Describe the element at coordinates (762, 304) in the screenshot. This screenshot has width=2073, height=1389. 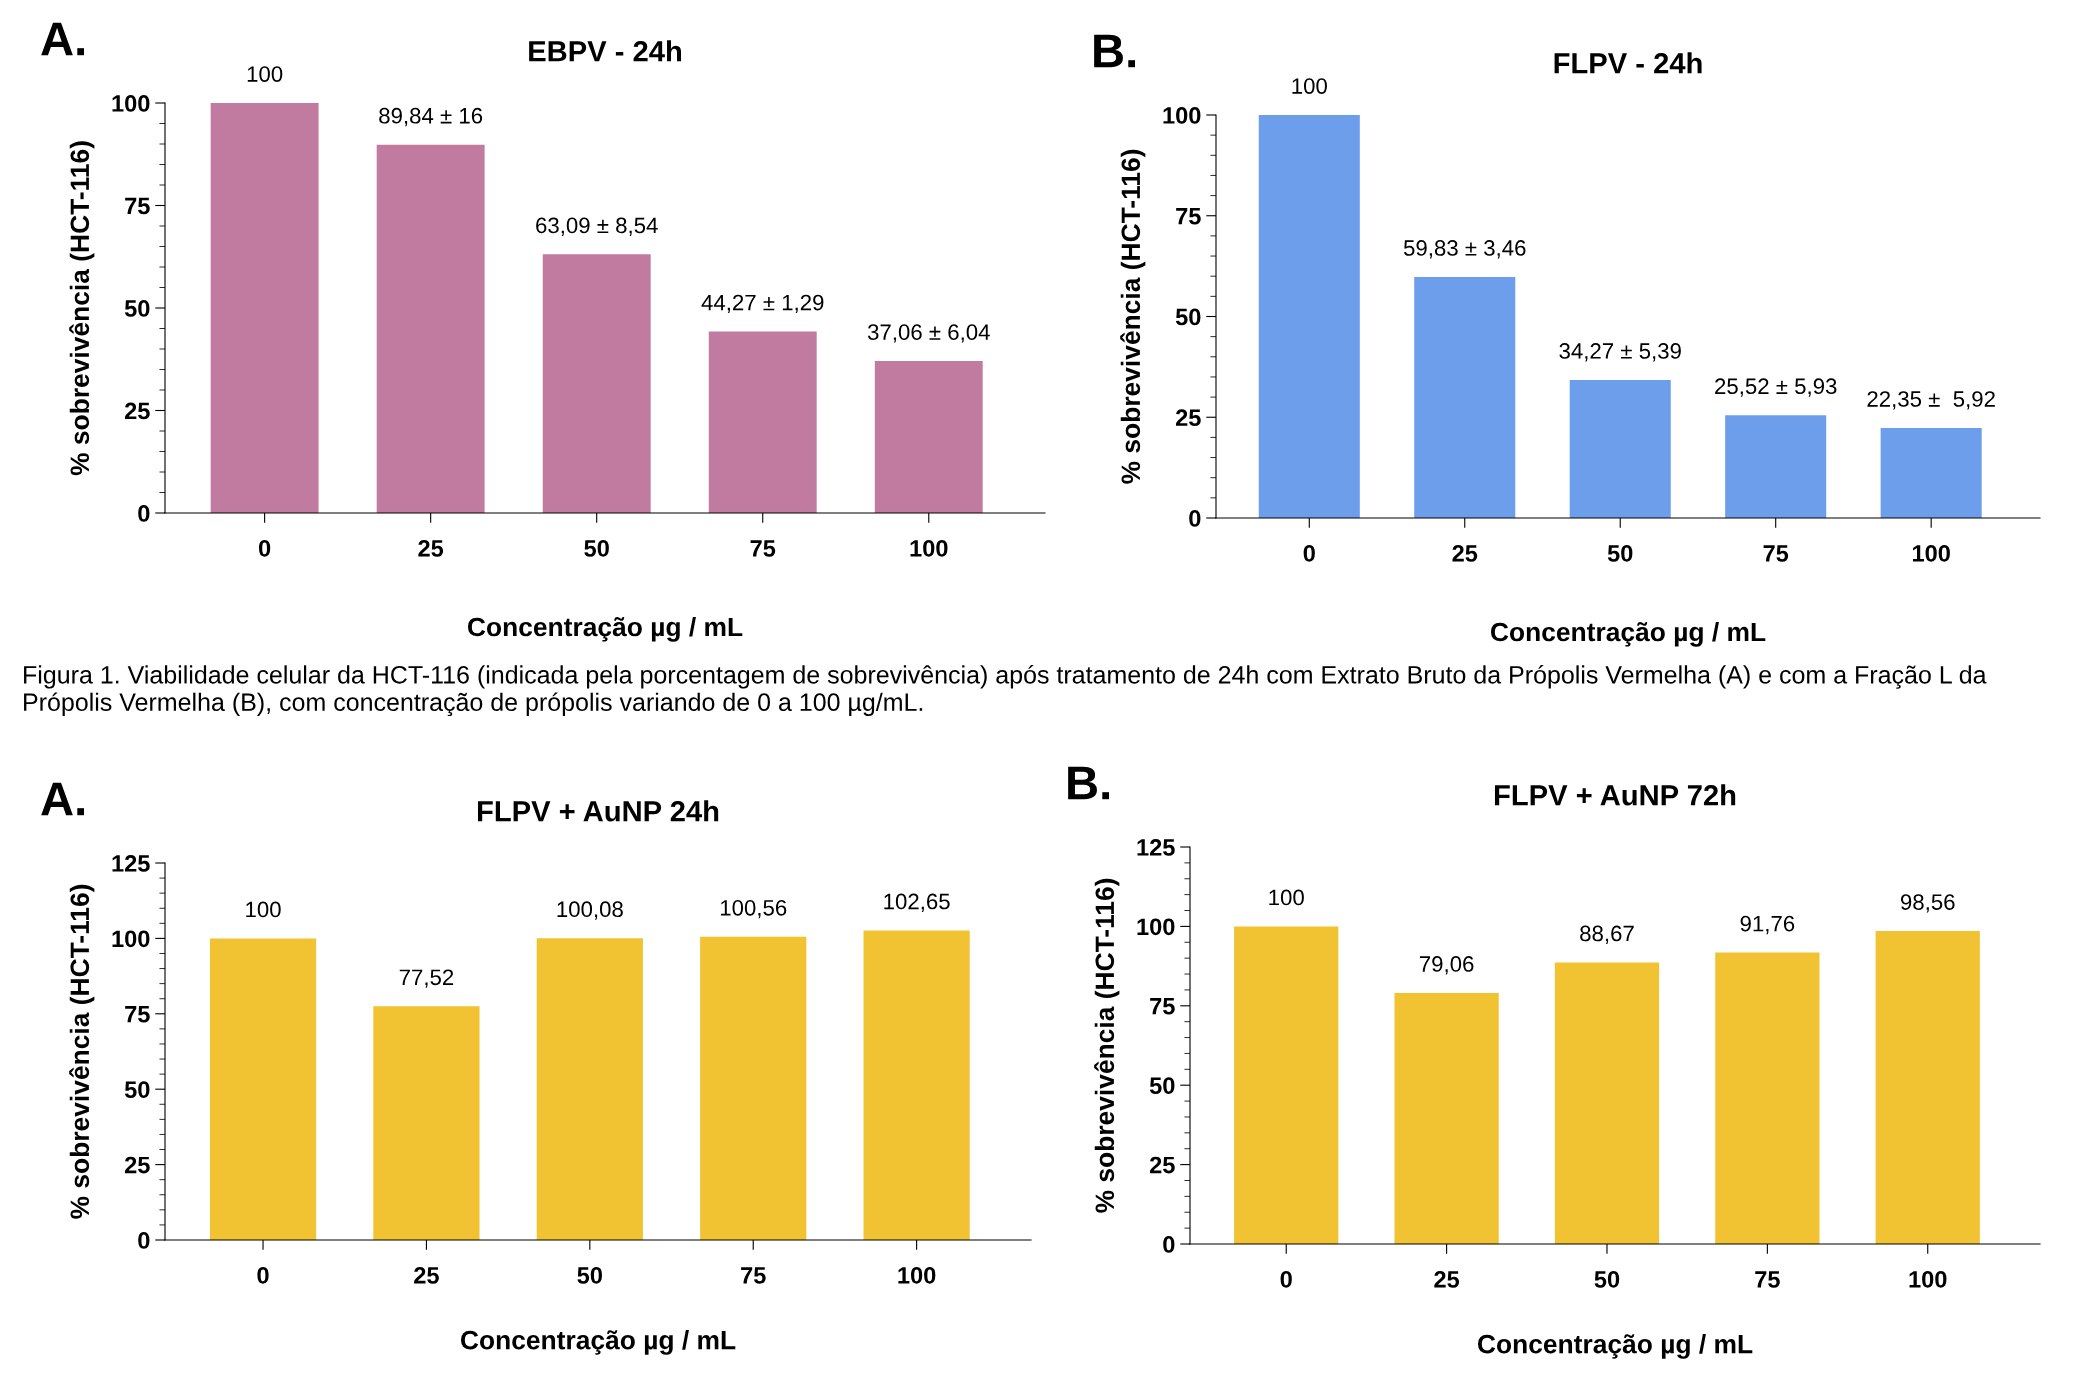
I see `data-label: 44,27 ± 1,29` at that location.